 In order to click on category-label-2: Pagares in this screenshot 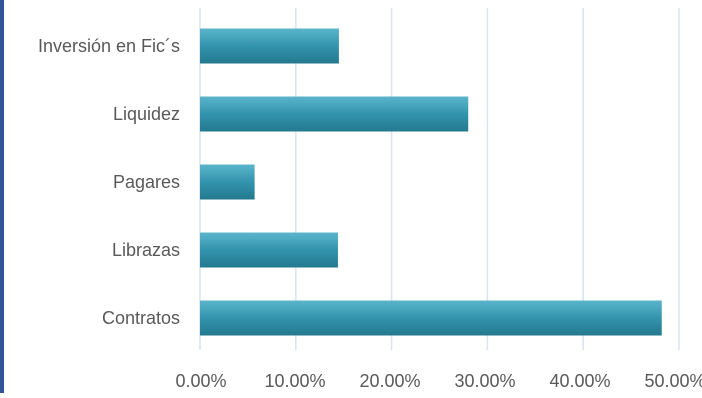, I will do `click(146, 182)`.